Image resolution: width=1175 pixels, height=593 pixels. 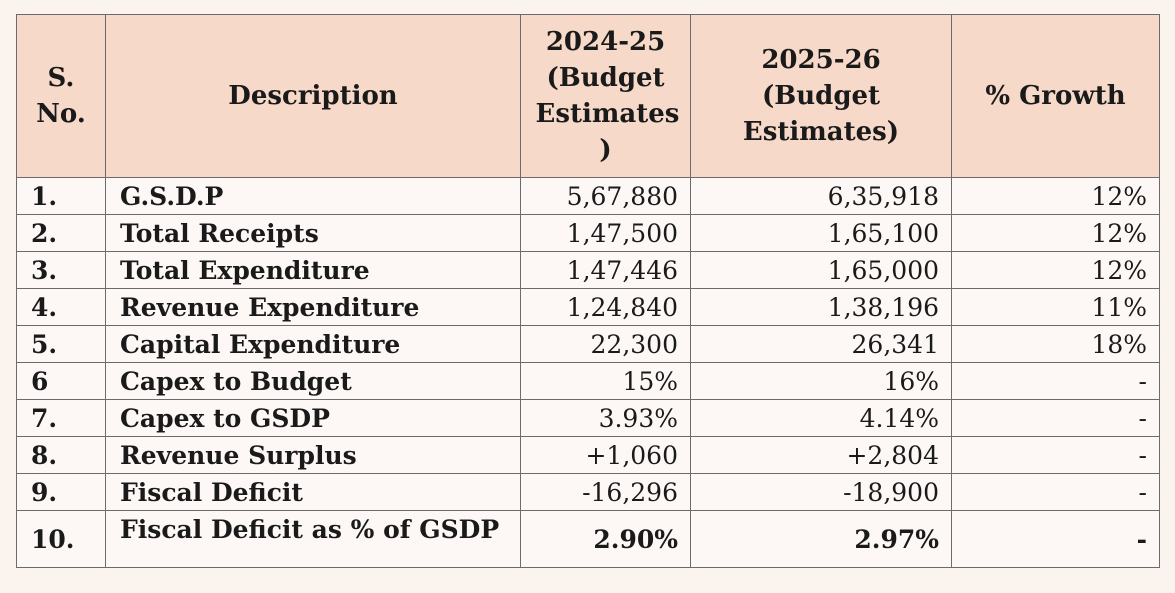 What do you see at coordinates (821, 418) in the screenshot?
I see `row-year2: 4.14%` at bounding box center [821, 418].